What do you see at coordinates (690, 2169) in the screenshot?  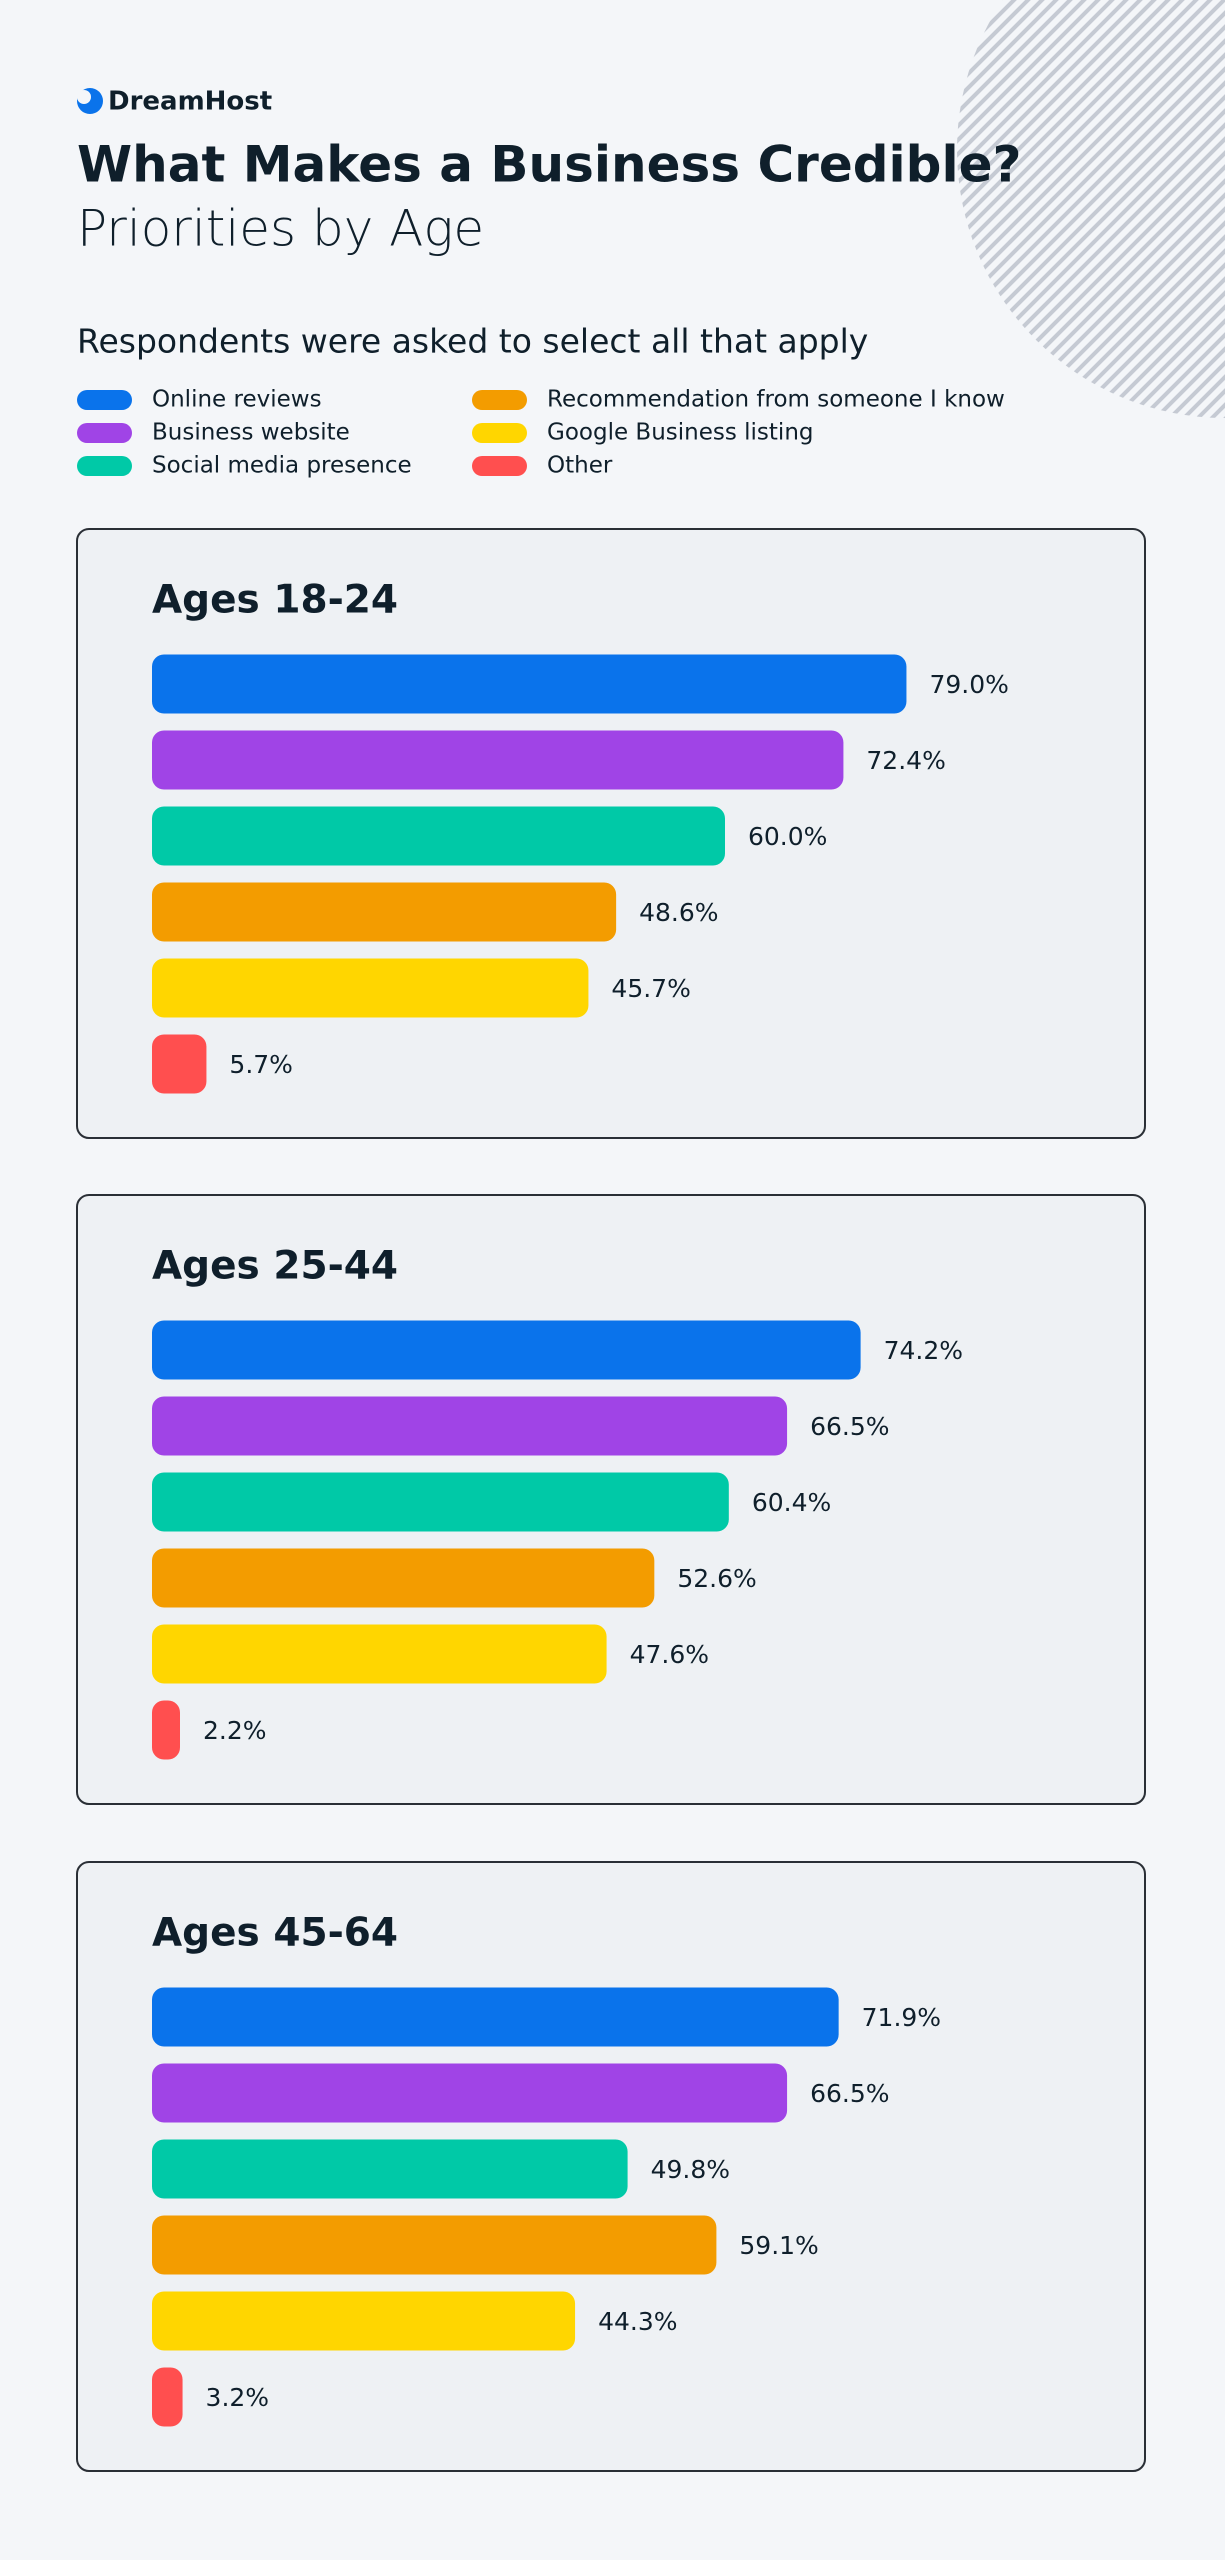 I see `value-label: 49.8%` at bounding box center [690, 2169].